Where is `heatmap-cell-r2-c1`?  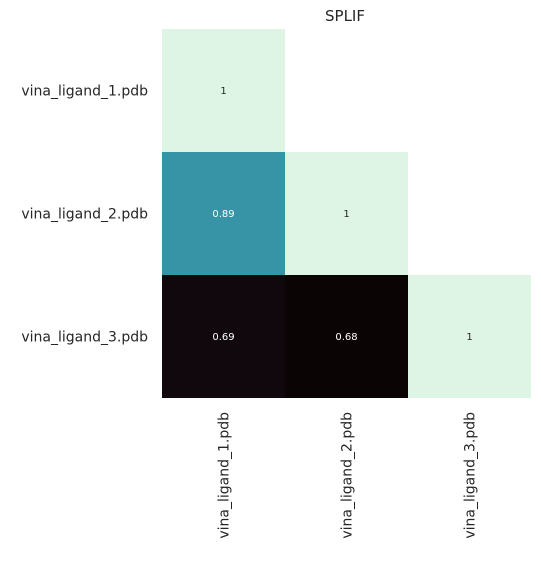
heatmap-cell-r2-c1 is located at coordinates (223, 213).